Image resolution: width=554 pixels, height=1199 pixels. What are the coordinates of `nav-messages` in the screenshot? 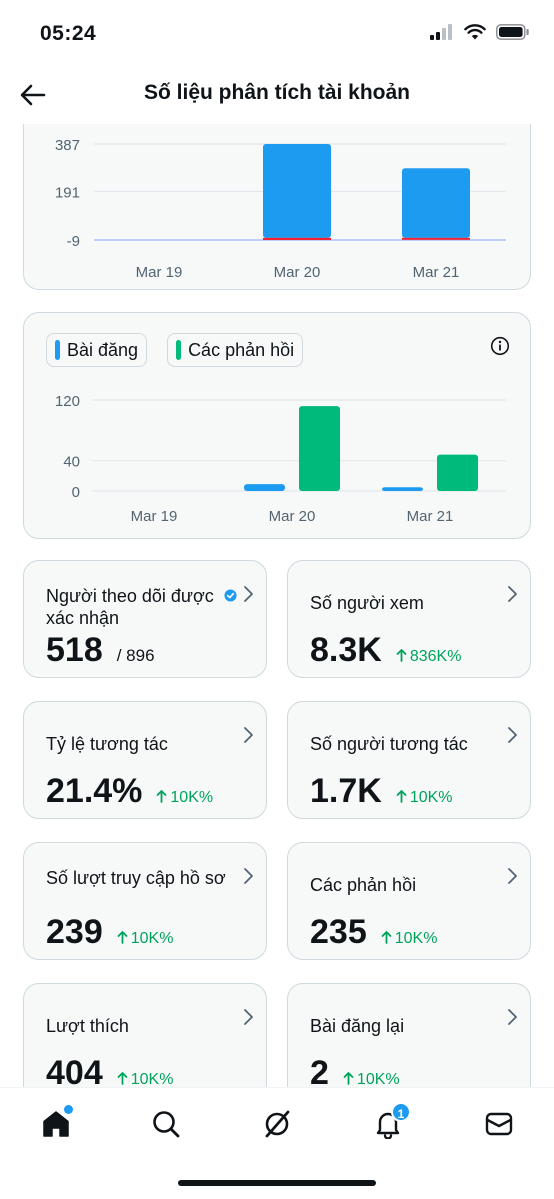 It's located at (499, 1124).